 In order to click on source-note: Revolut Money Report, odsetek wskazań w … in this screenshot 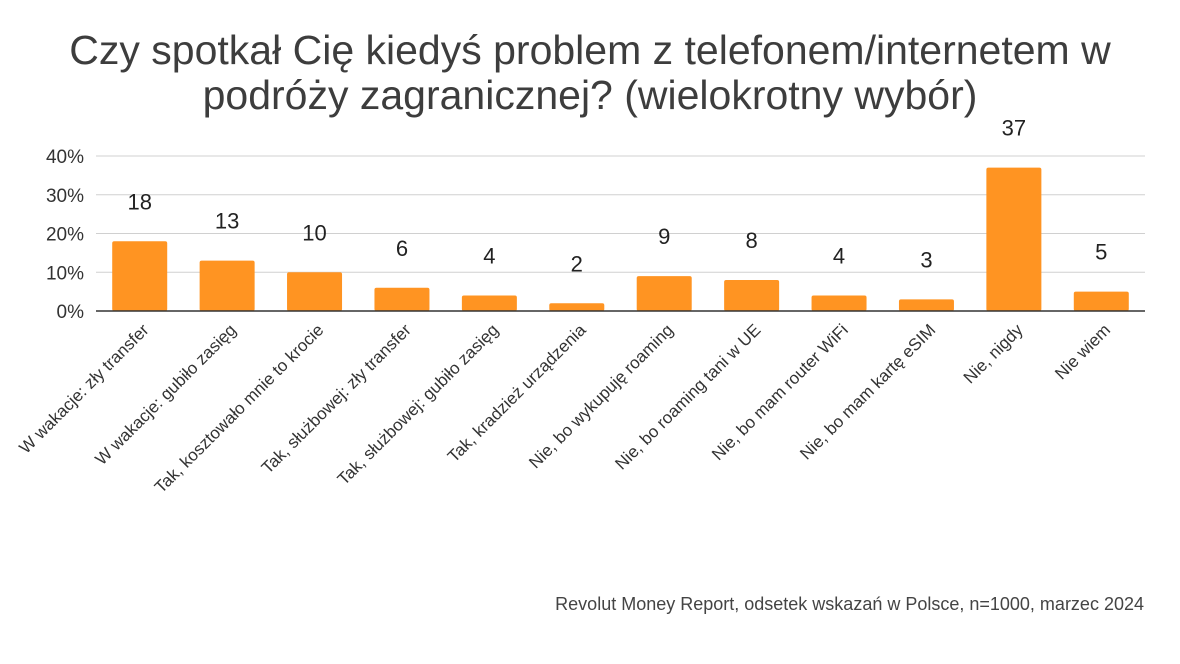, I will do `click(849, 604)`.